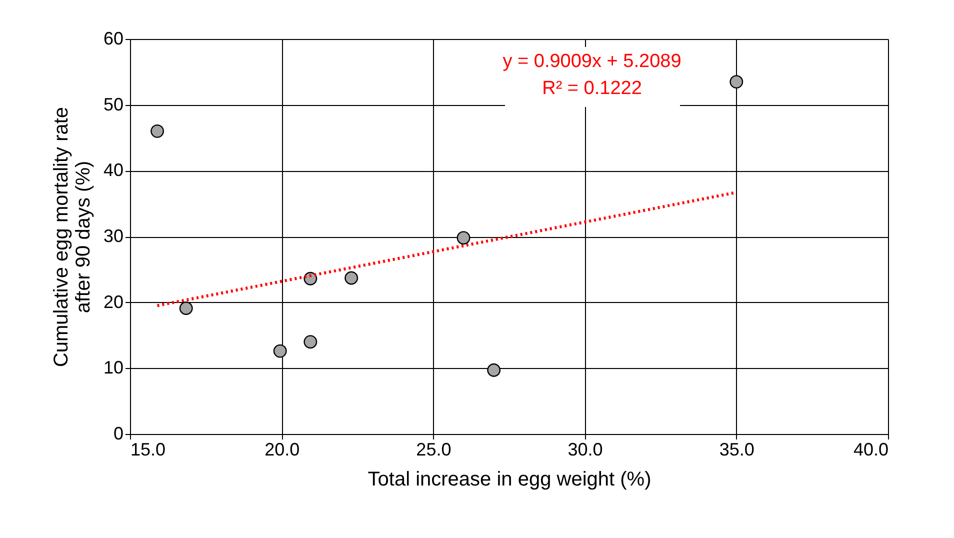  I want to click on y-tick-label: 60, so click(113, 38).